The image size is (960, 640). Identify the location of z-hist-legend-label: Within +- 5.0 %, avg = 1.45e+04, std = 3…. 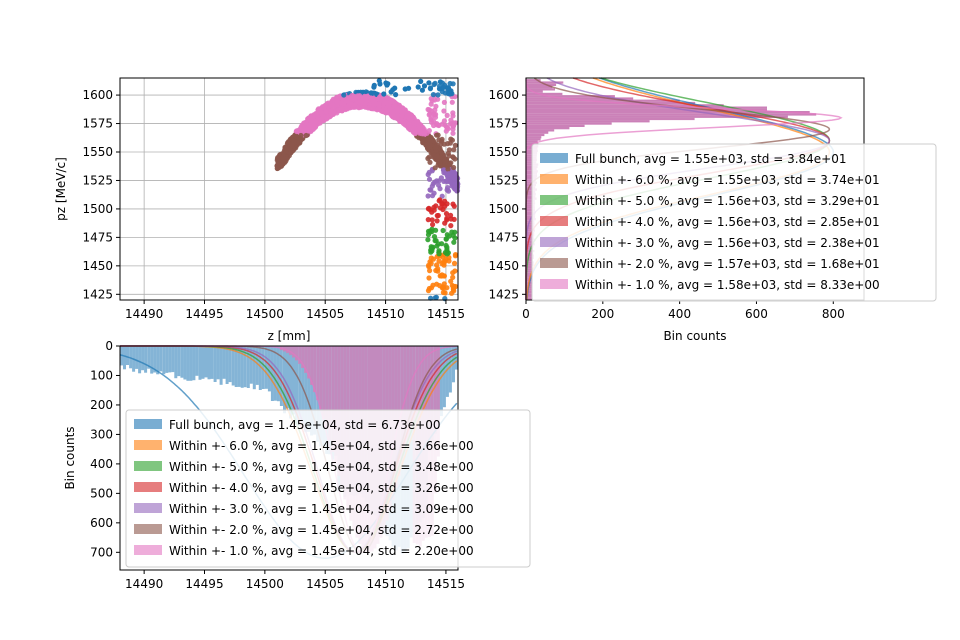
(321, 467).